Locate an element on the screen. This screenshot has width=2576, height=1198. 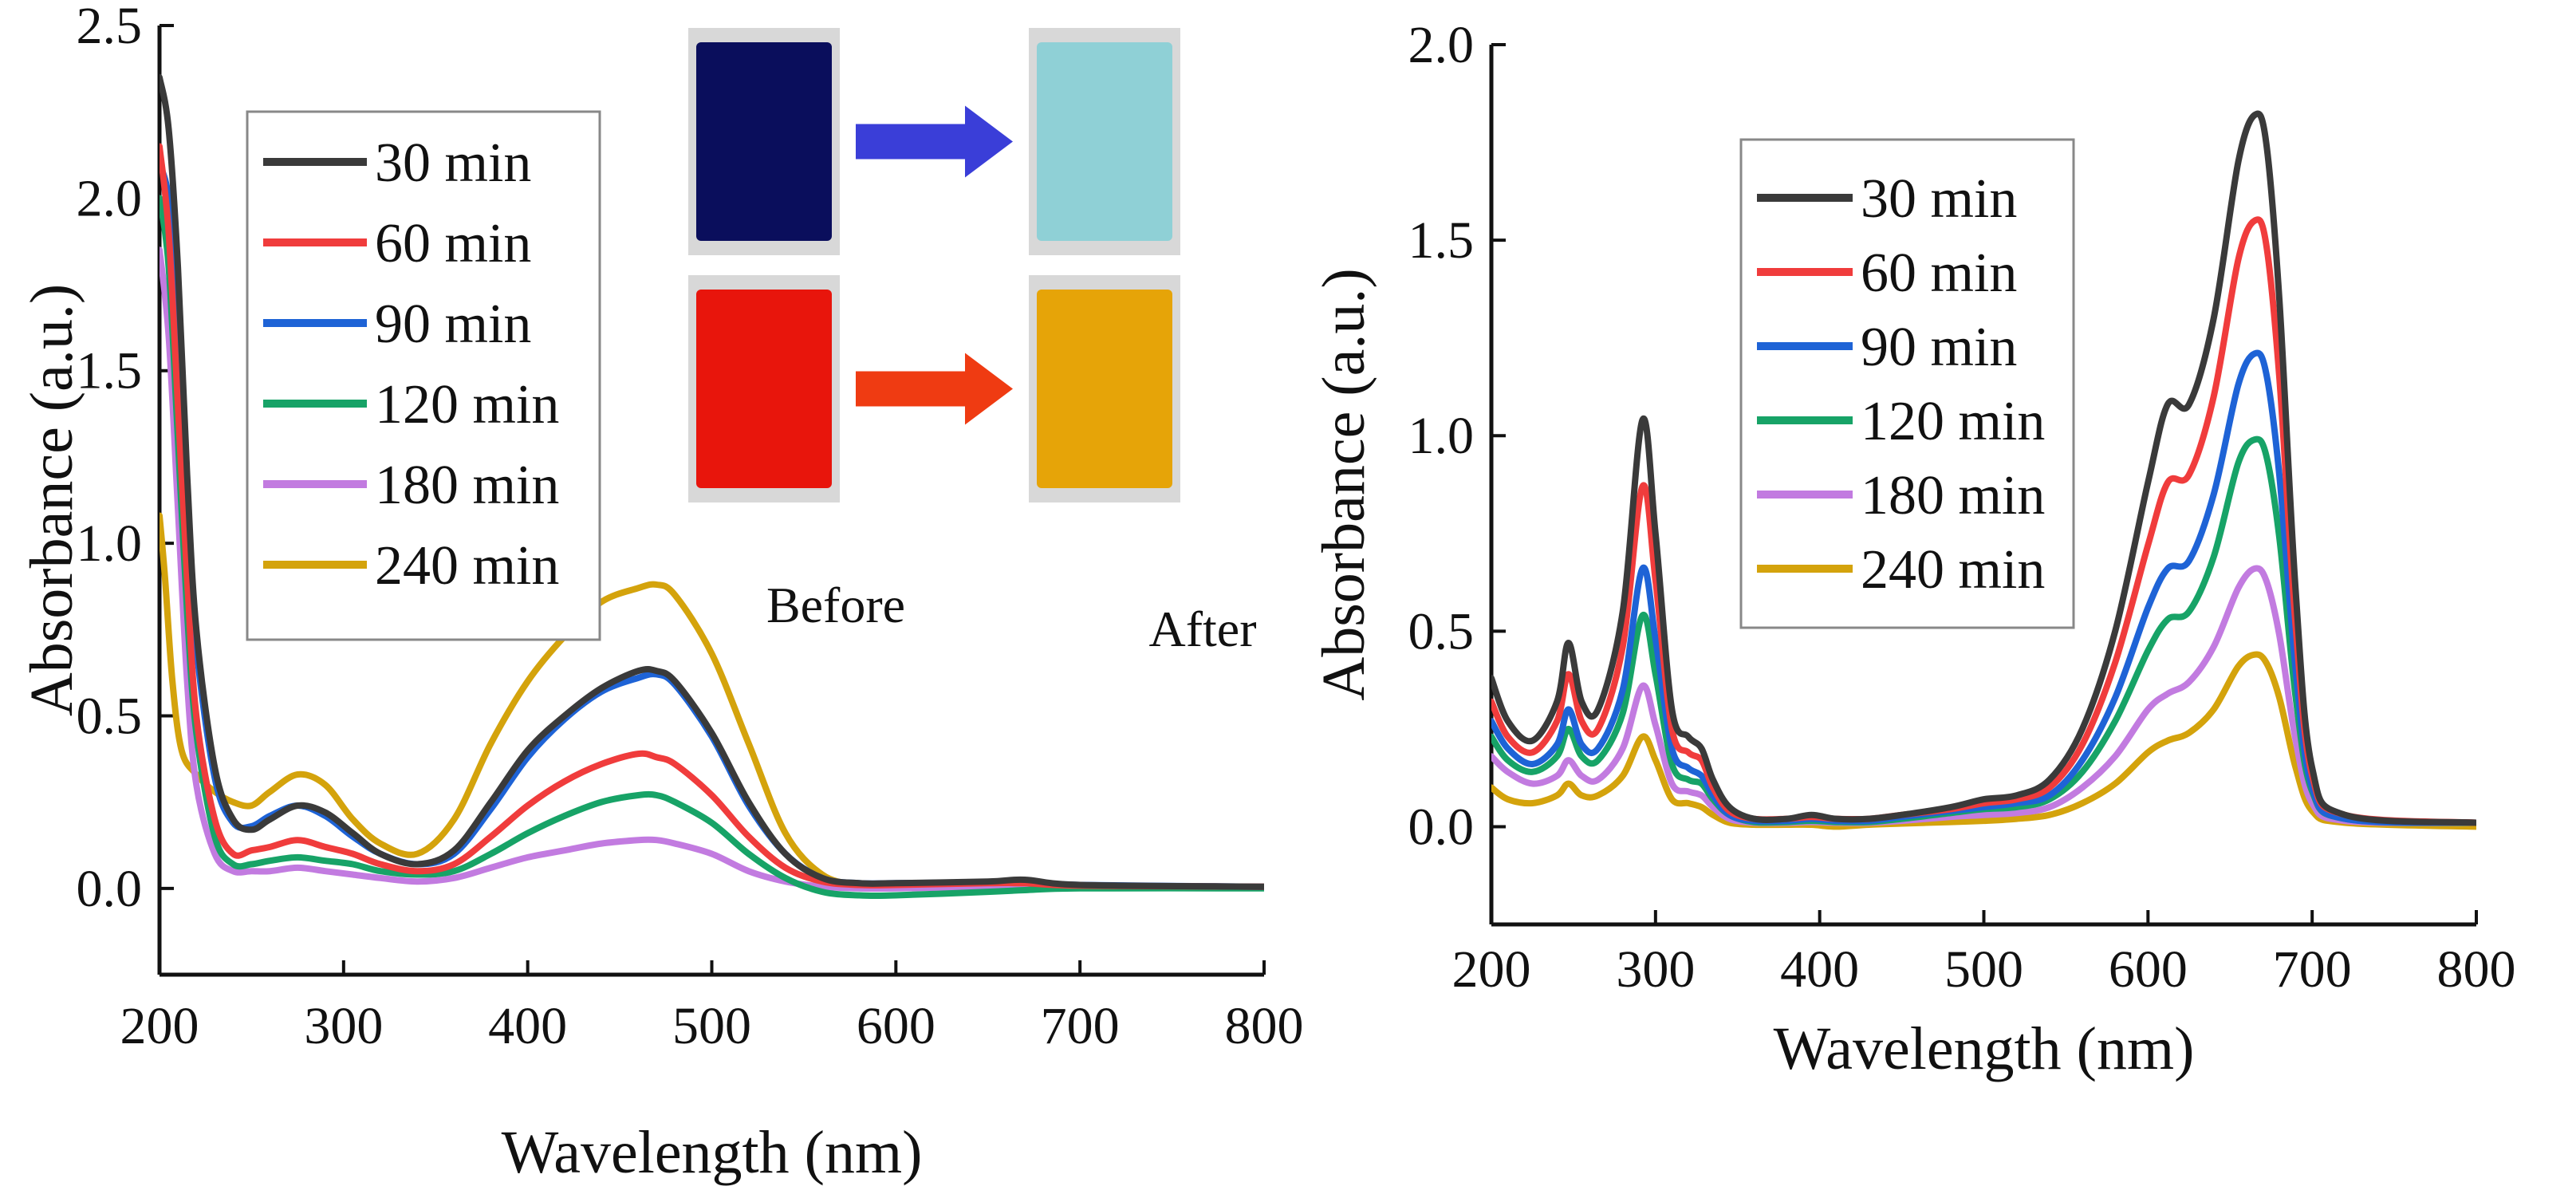
after-label: After is located at coordinates (1202, 629).